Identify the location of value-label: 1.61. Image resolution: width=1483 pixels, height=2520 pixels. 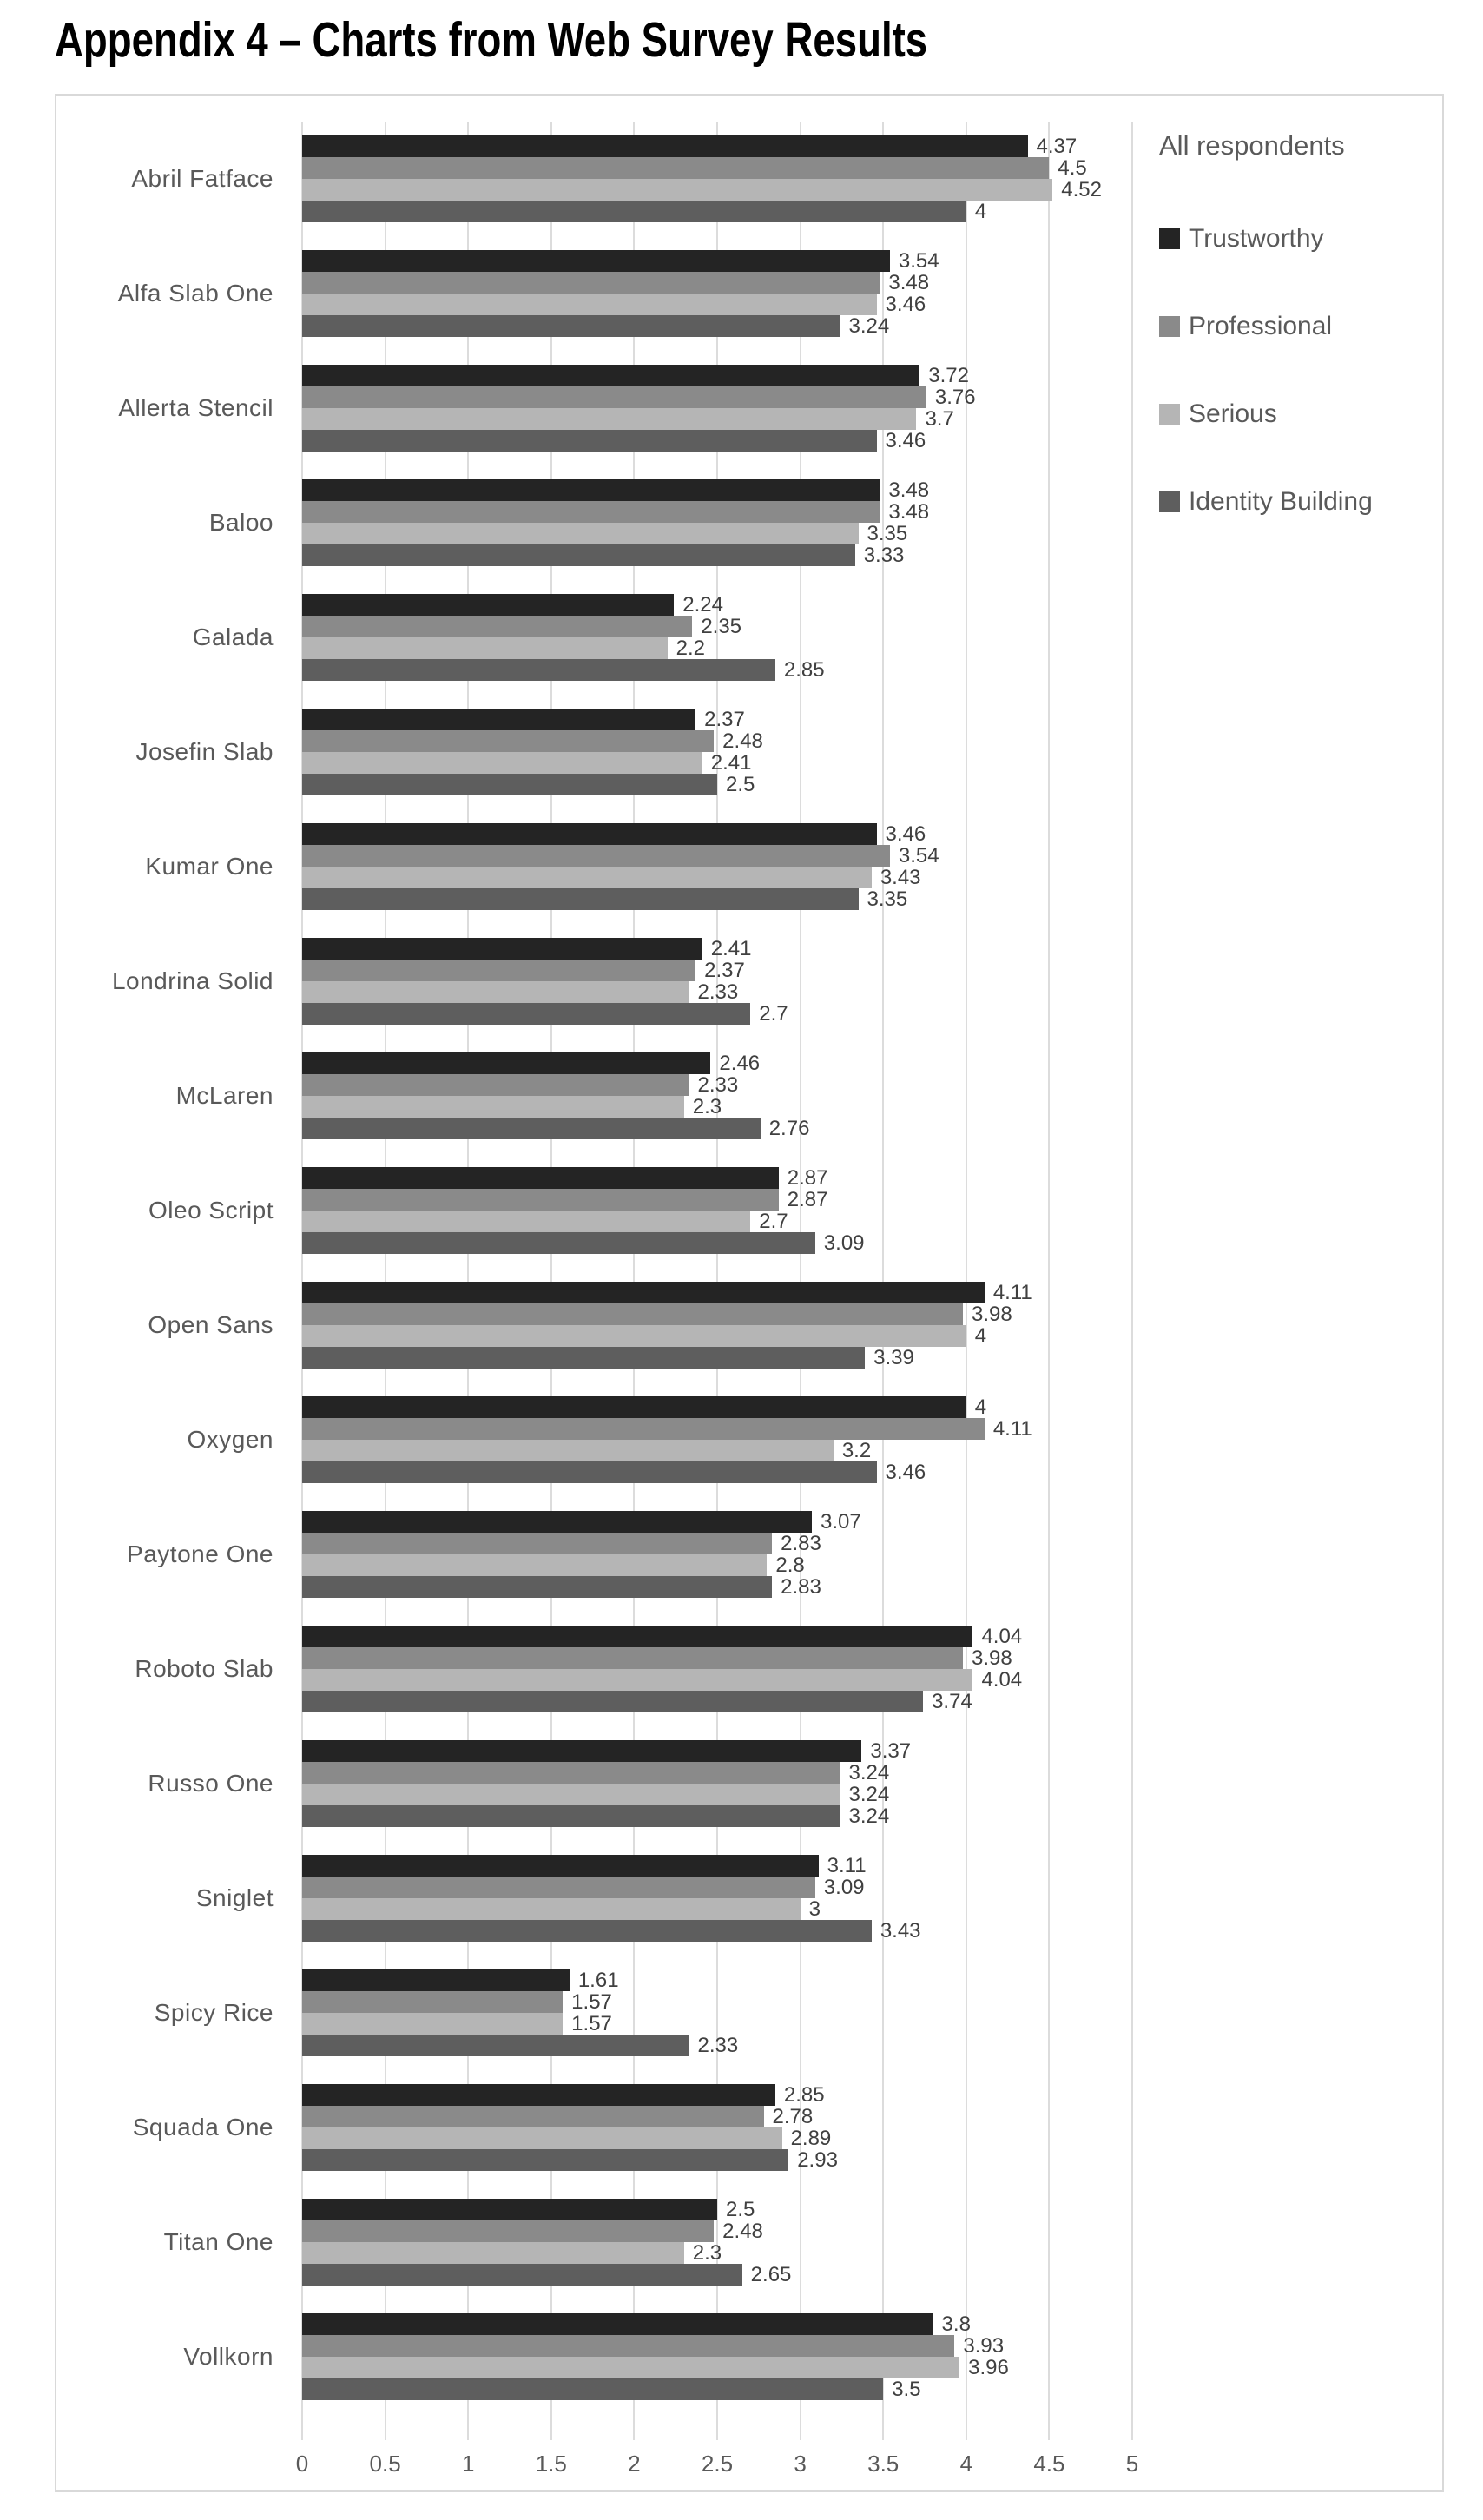
(598, 1980).